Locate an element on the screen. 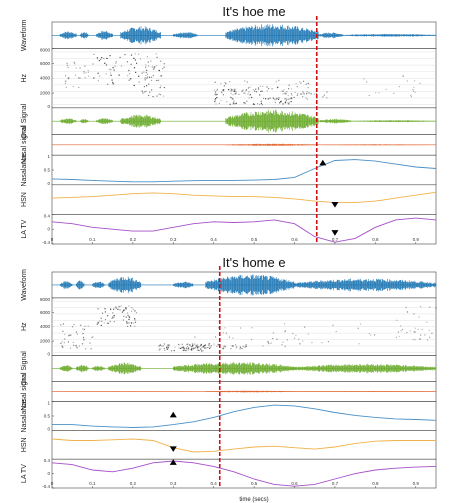  event-marker-triangle is located at coordinates (173, 462).